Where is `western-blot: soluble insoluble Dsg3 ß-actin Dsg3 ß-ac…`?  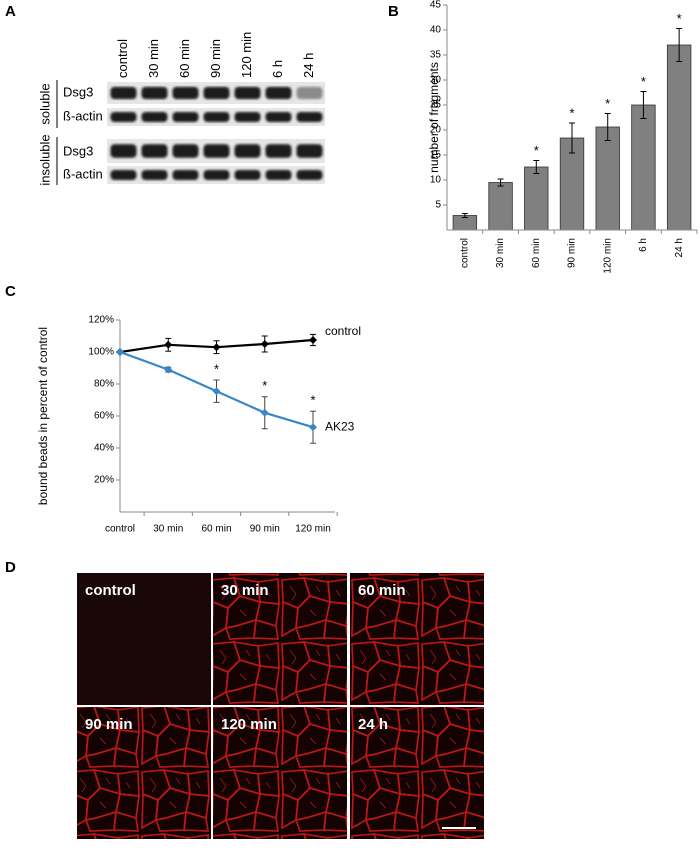 western-blot: soluble insoluble Dsg3 ß-actin Dsg3 ß-ac… is located at coordinates (181, 109).